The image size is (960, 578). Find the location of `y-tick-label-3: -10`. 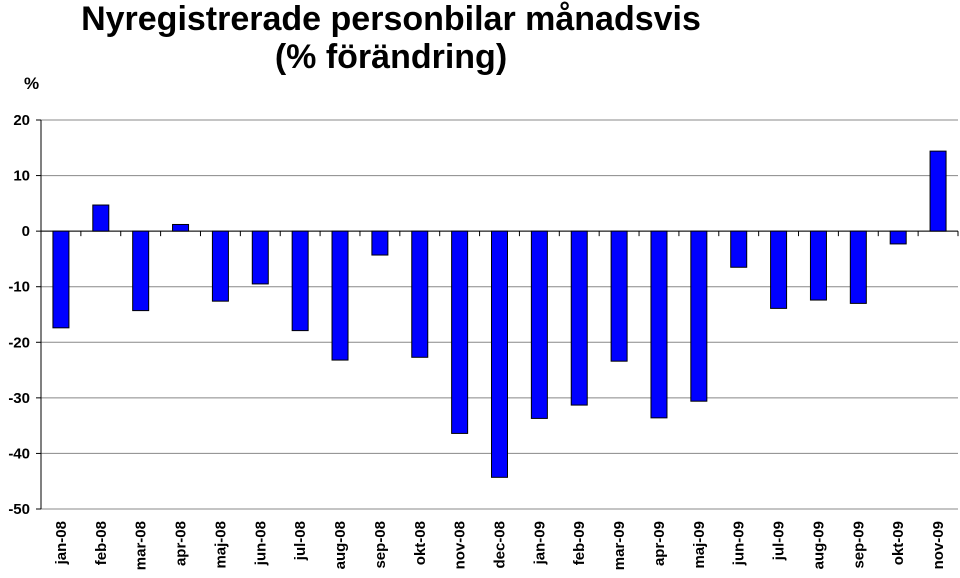

y-tick-label-3: -10 is located at coordinates (19, 287).